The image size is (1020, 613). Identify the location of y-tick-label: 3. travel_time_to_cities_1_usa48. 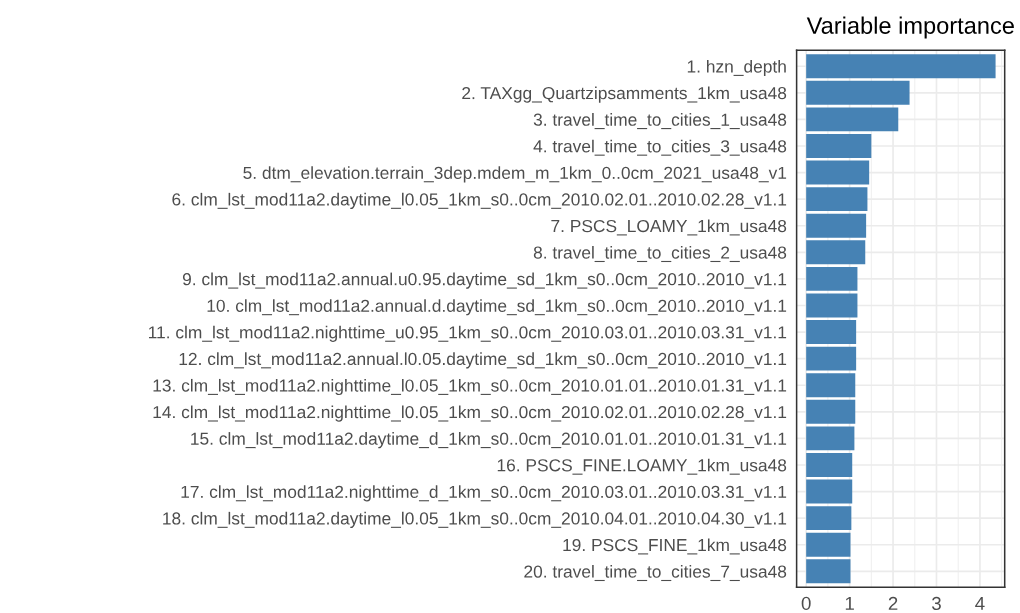
(660, 121).